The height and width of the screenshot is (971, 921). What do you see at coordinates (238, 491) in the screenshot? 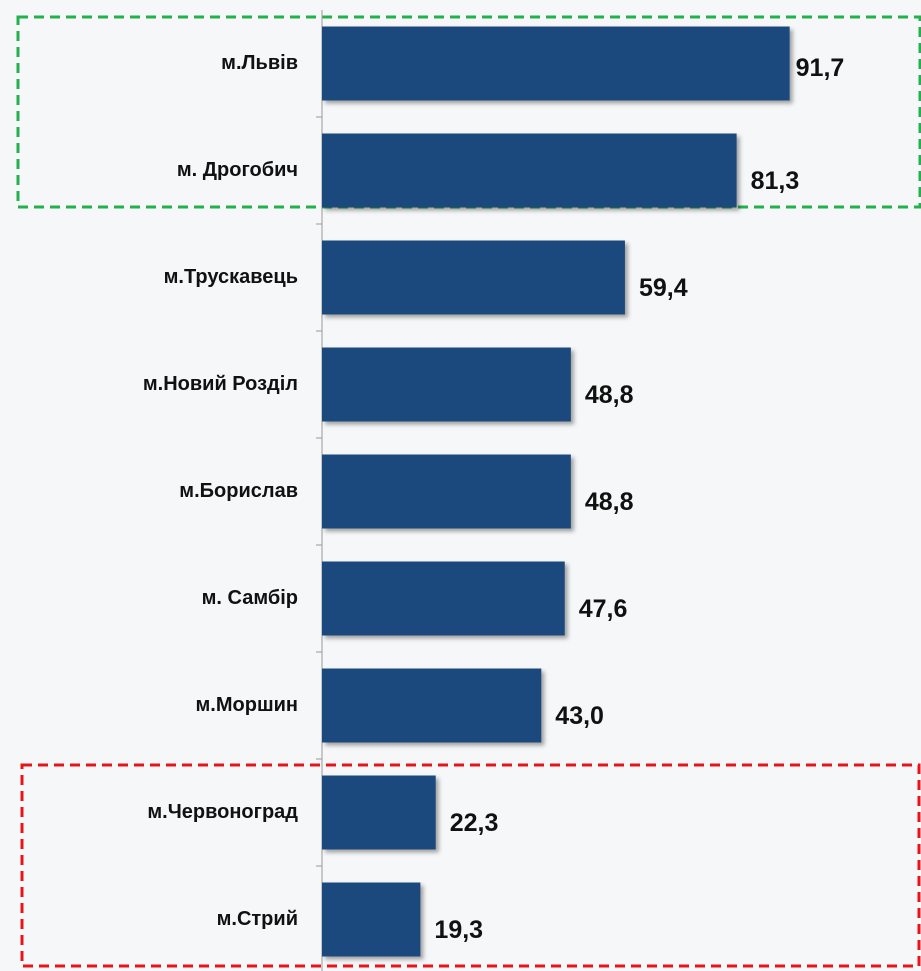
I see `y-tick-label: м.Борислав` at bounding box center [238, 491].